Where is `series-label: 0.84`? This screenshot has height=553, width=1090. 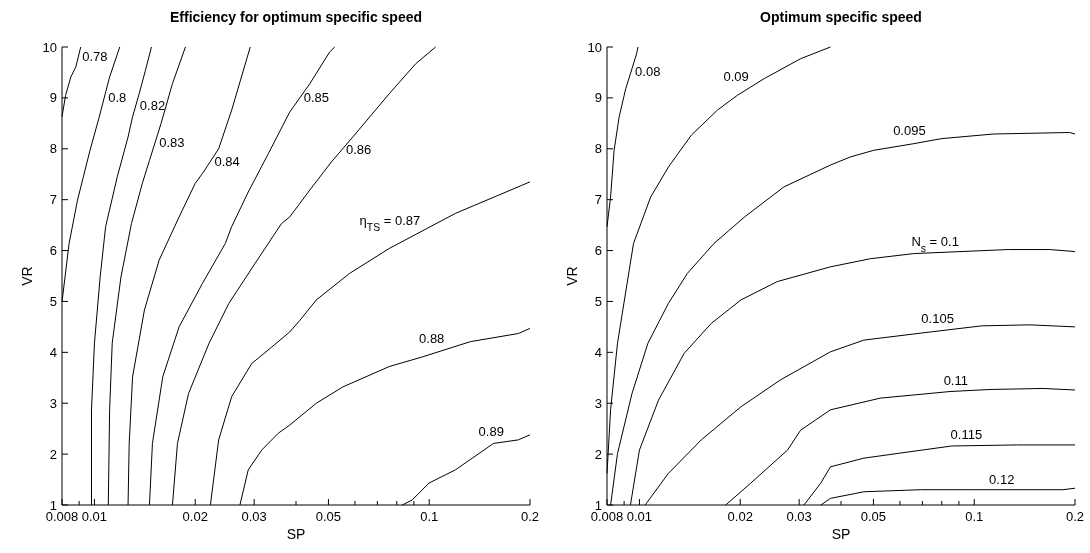
series-label: 0.84 is located at coordinates (227, 161).